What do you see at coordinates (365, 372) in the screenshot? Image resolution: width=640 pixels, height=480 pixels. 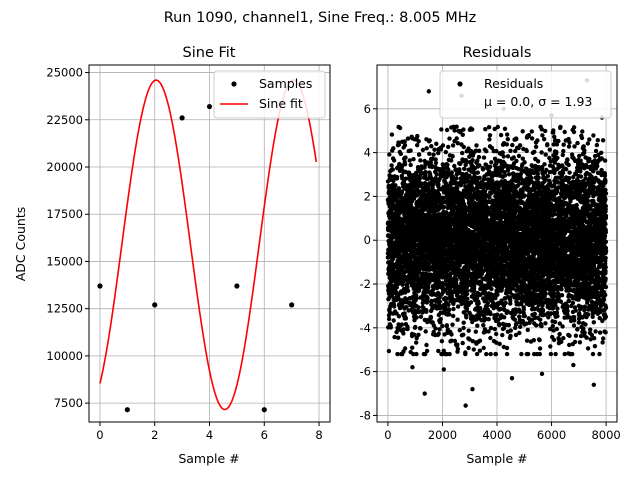 I see `residuals-ytick-label: -6` at bounding box center [365, 372].